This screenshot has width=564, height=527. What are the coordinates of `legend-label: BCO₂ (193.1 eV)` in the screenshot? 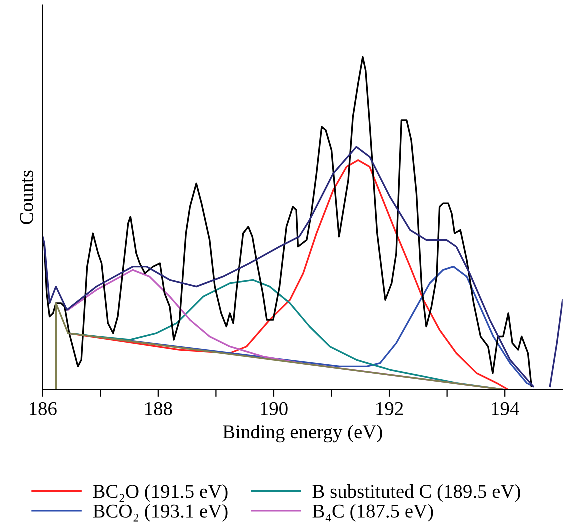 It's located at (160, 513).